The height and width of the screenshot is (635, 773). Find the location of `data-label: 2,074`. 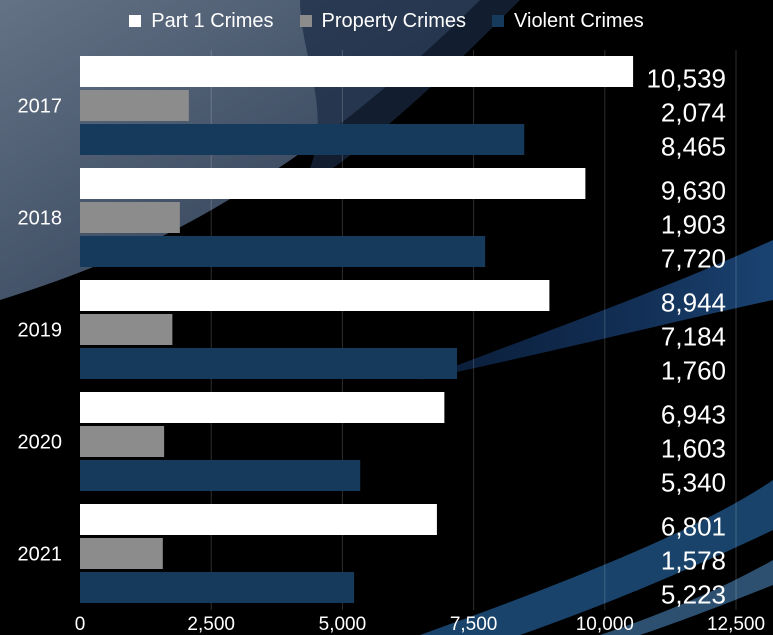

data-label: 2,074 is located at coordinates (693, 113).